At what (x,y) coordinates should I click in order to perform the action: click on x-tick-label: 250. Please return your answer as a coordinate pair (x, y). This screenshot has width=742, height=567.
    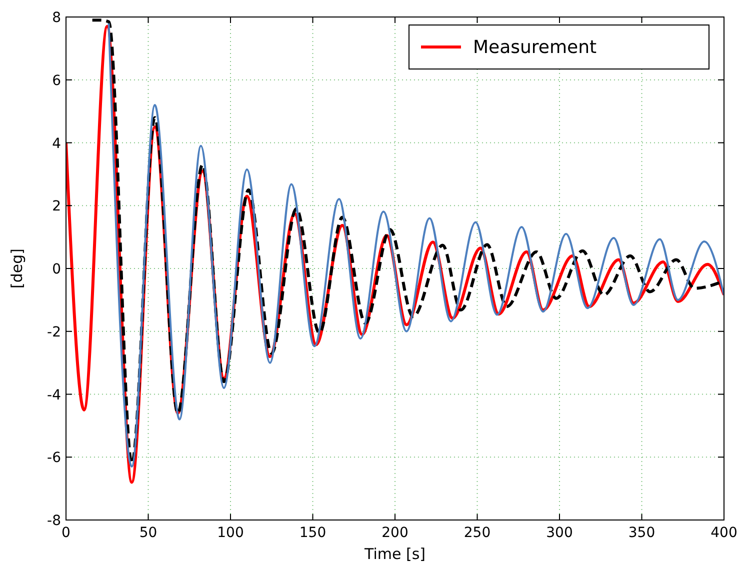
    Looking at the image, I should click on (477, 533).